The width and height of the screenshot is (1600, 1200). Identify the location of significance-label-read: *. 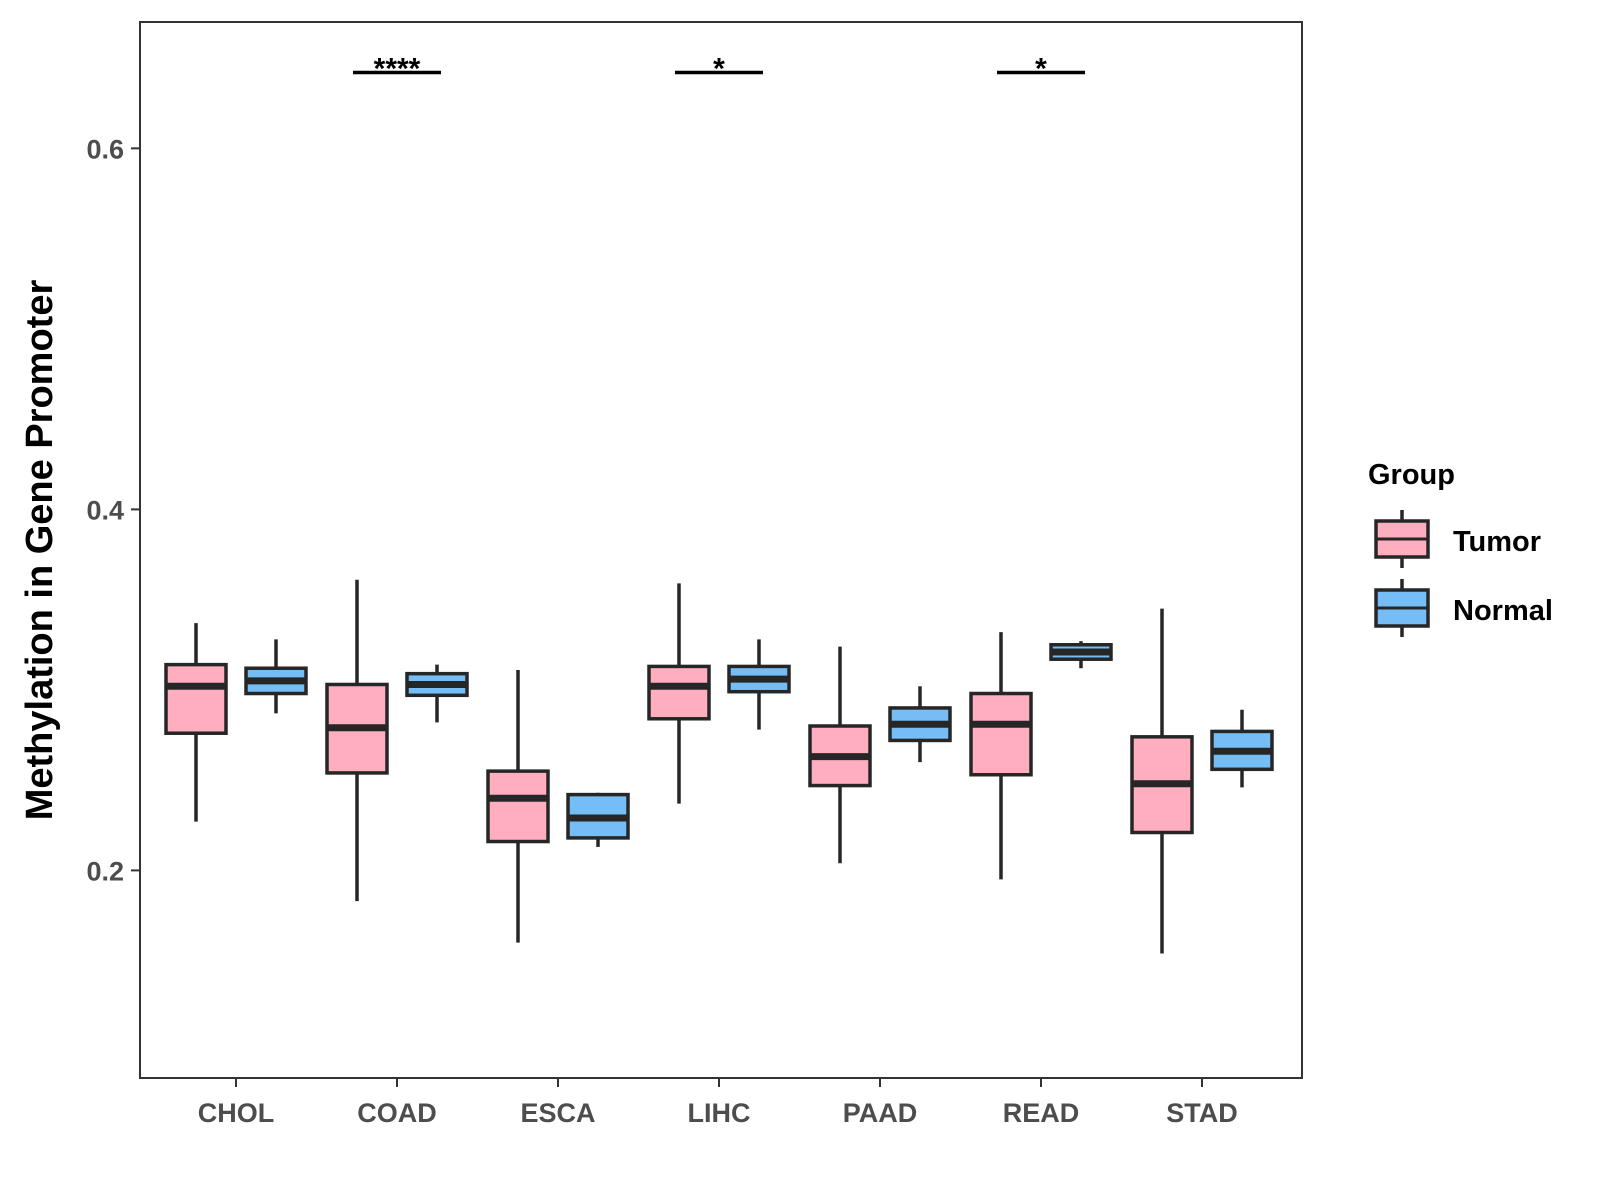
(1041, 69).